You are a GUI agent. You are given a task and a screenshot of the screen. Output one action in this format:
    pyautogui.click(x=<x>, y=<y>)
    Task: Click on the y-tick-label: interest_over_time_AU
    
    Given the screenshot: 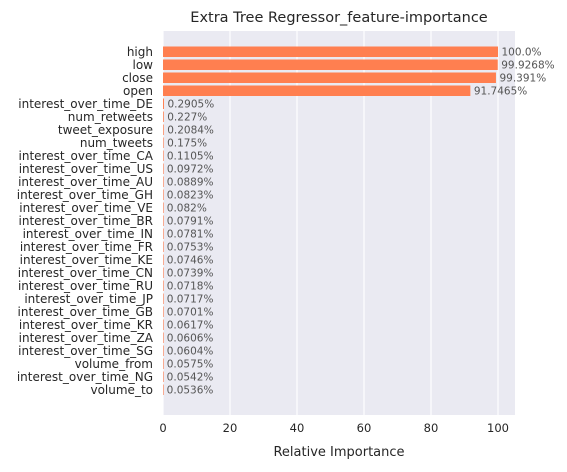 What is the action you would take?
    pyautogui.click(x=85, y=182)
    